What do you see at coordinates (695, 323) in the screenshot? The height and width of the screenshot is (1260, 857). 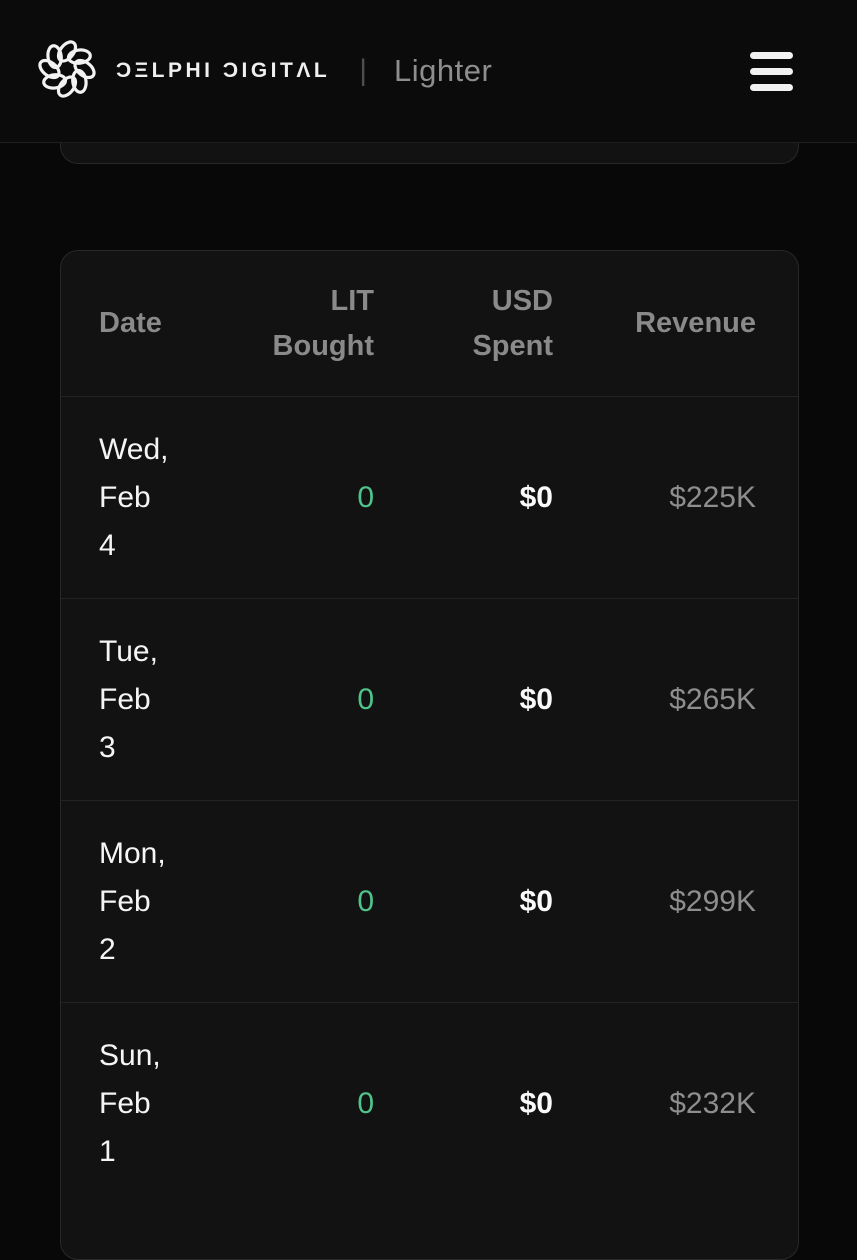 I see `column-header-revenue: Revenue` at bounding box center [695, 323].